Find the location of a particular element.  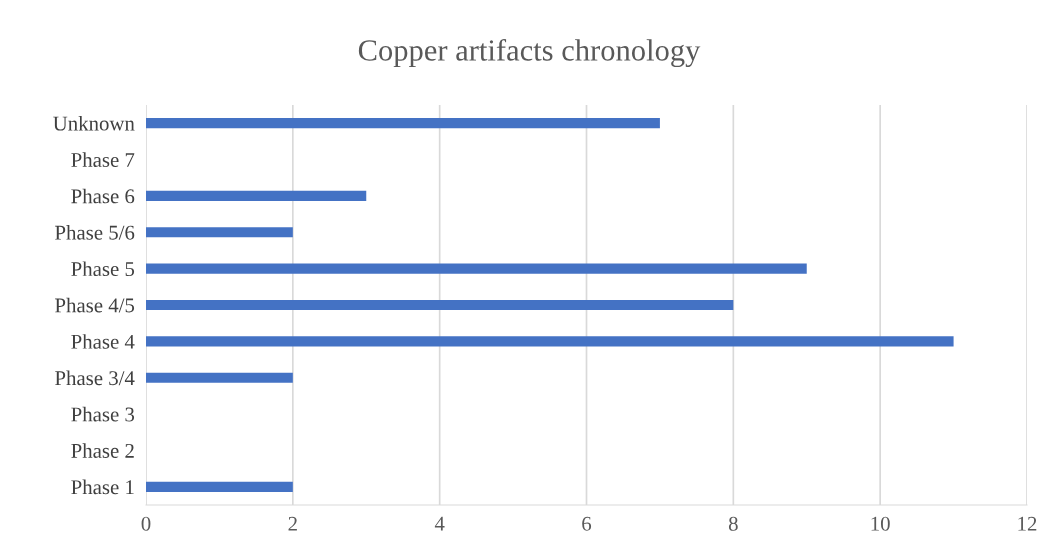

x-tick-label: 4 is located at coordinates (439, 523).